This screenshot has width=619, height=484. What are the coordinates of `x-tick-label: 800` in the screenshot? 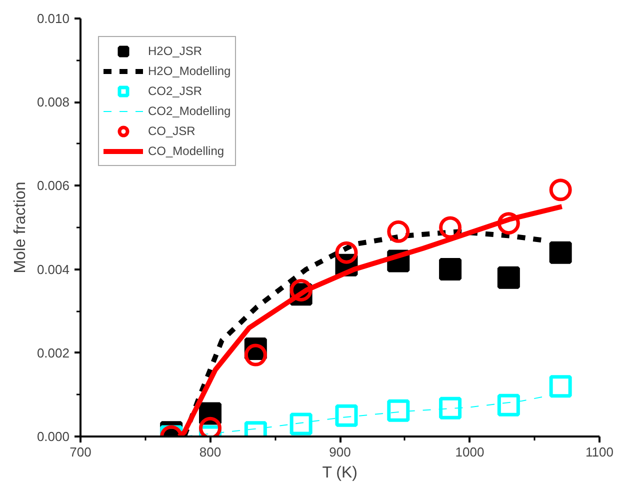 It's located at (210, 452).